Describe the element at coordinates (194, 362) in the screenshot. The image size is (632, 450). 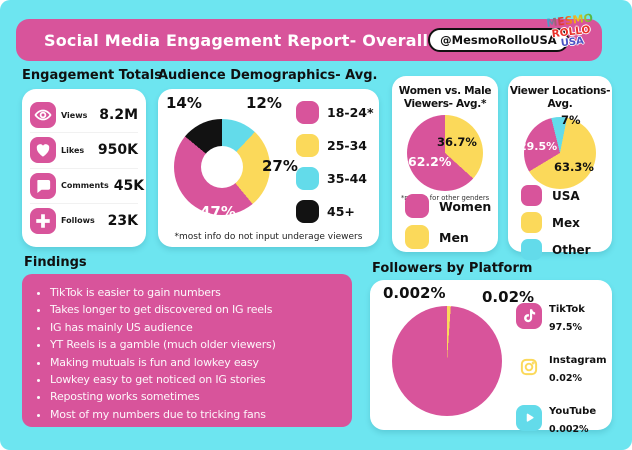
I see `finding-item: Making mutuals is fun and lowkey easy` at that location.